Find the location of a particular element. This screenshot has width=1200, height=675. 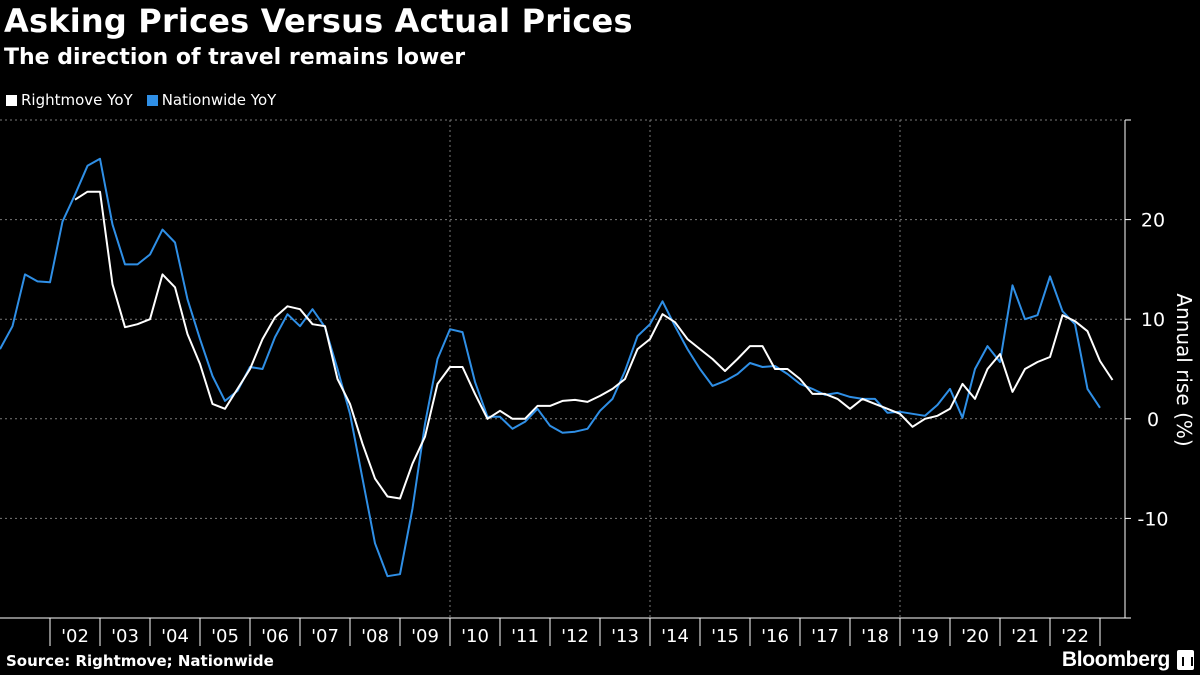

x-tick-label: '02 is located at coordinates (75, 636).